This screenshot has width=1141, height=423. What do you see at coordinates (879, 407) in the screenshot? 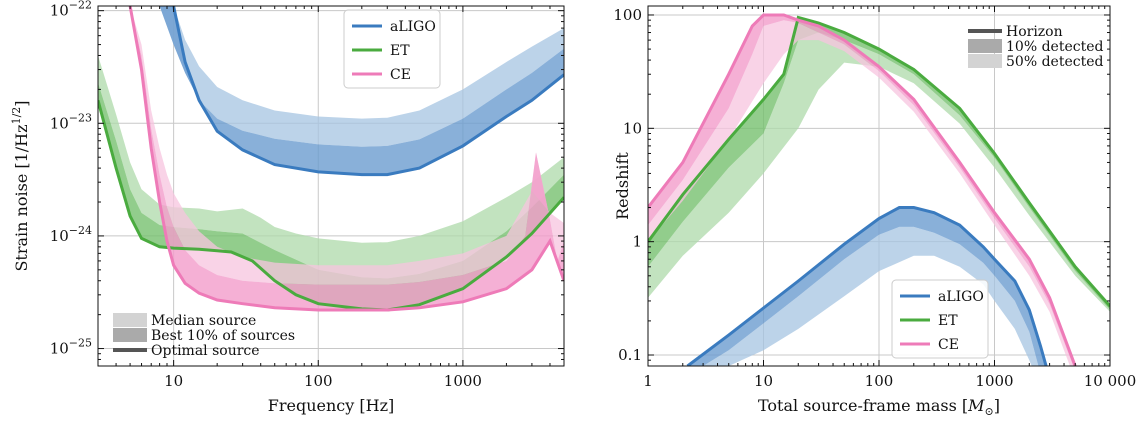
I see `x-axis-label: Total source-frame mass [M⊙]` at bounding box center [879, 407].